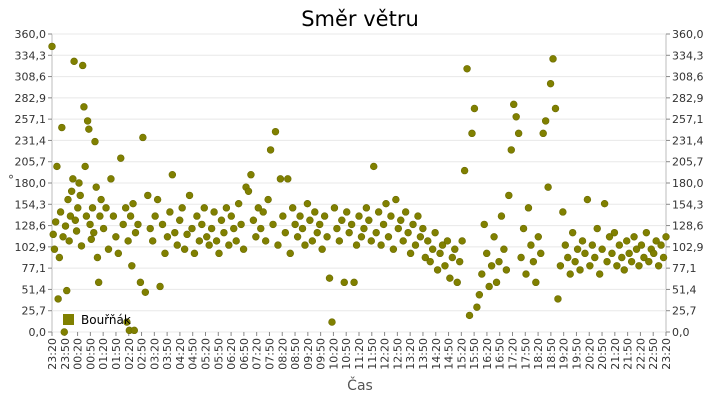  What do you see at coordinates (397, 354) in the screenshot?
I see `x-tick-label: 12:50` at bounding box center [397, 354].